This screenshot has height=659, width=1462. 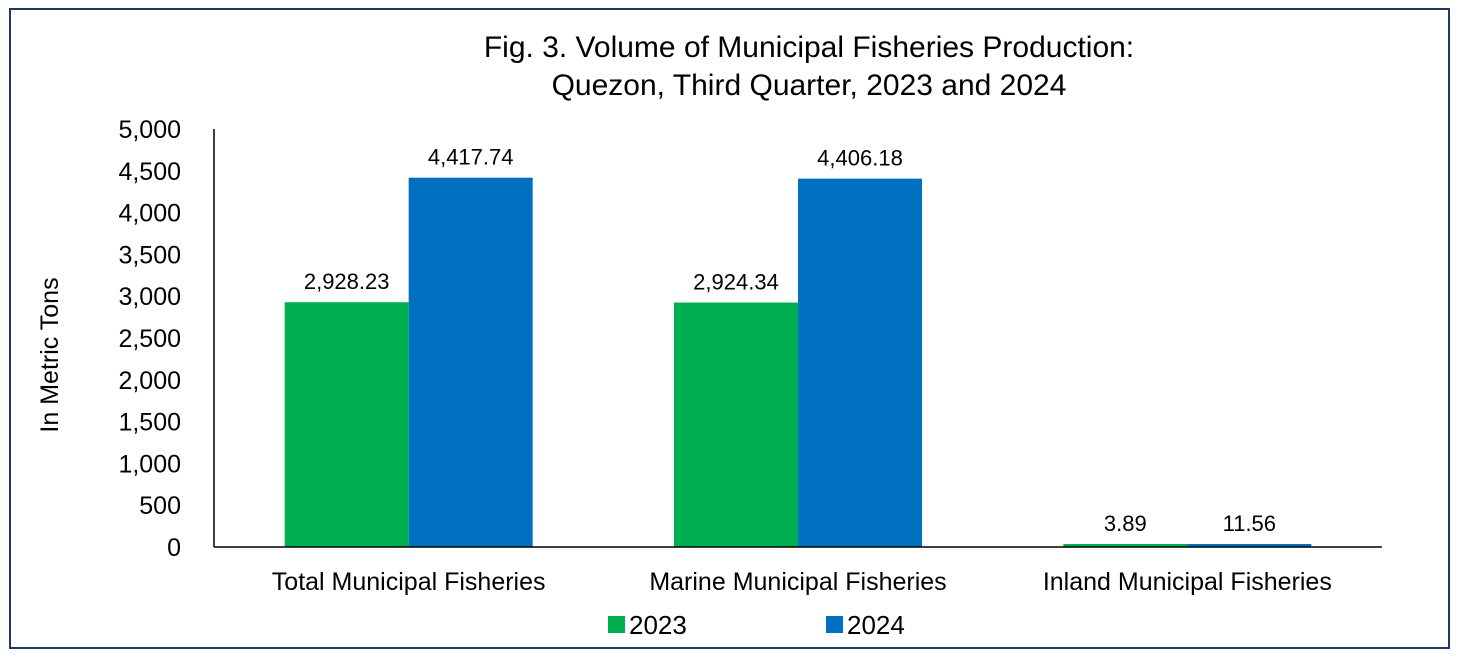 What do you see at coordinates (347, 281) in the screenshot?
I see `data-label-2023-0: 2,928.23` at bounding box center [347, 281].